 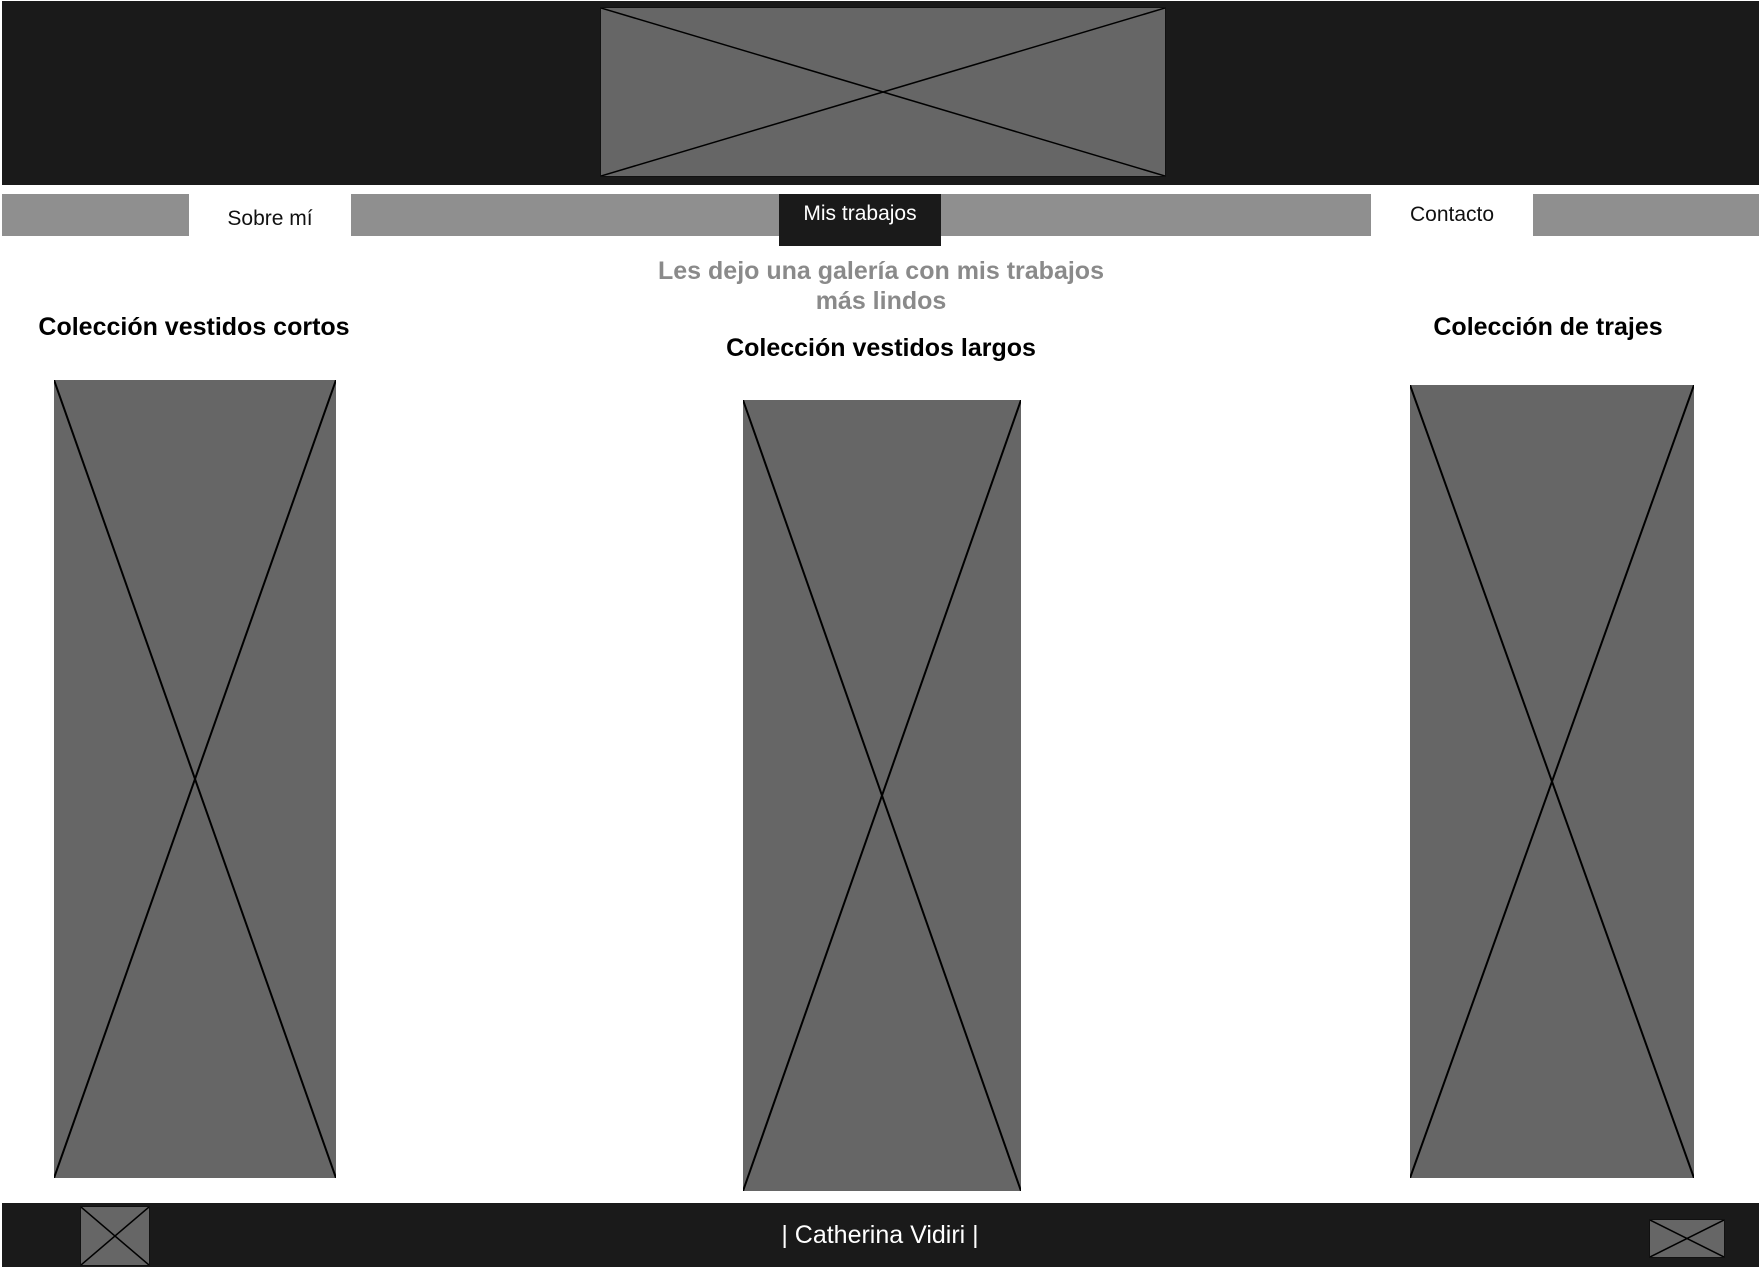 I want to click on collection-image-trajes, so click(x=1552, y=781).